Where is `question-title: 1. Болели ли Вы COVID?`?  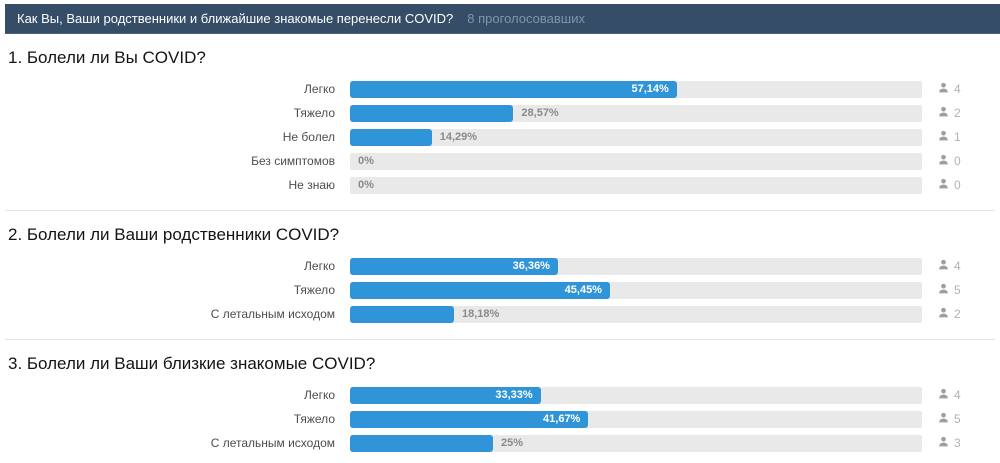
question-title: 1. Болели ли Вы COVID? is located at coordinates (107, 57).